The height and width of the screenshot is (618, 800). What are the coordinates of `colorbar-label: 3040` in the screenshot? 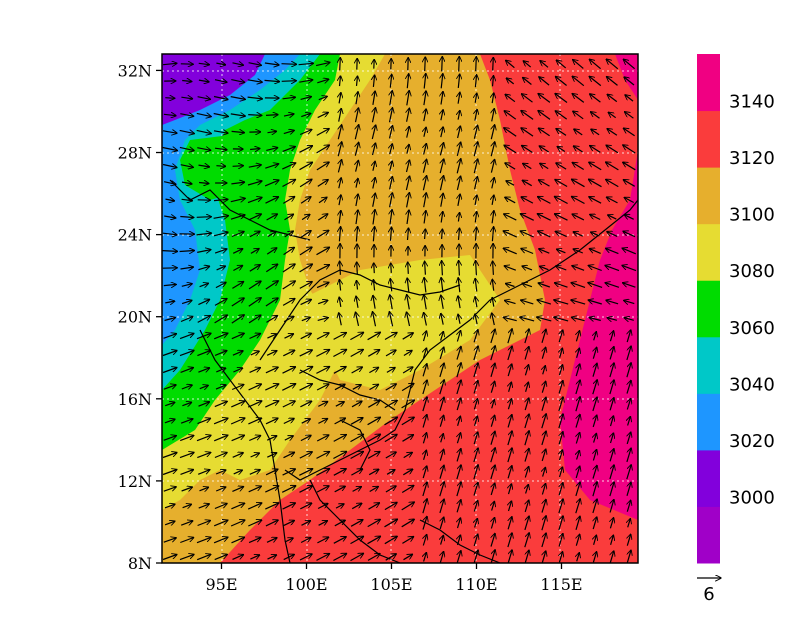 It's located at (752, 384).